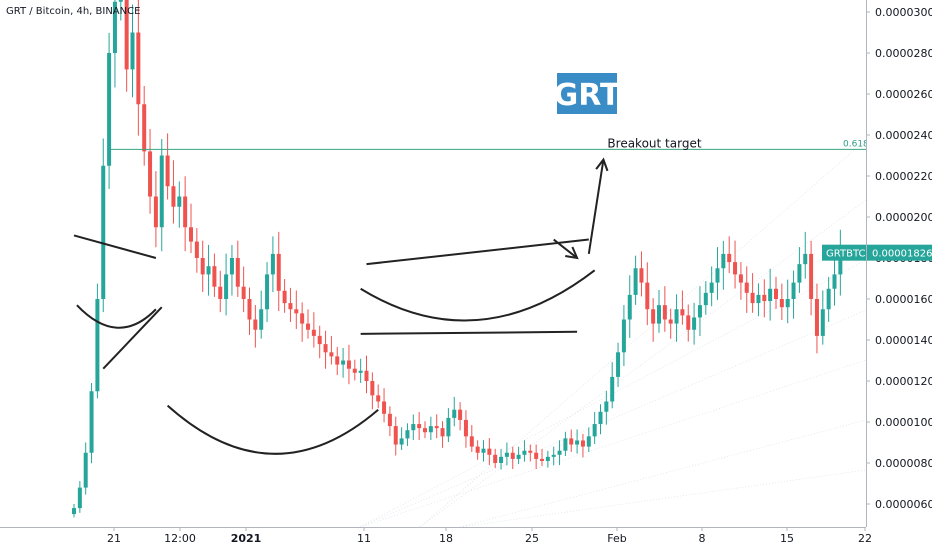 Image resolution: width=932 pixels, height=550 pixels. What do you see at coordinates (903, 12) in the screenshot?
I see `price-tick-label: 0.00003000` at bounding box center [903, 12].